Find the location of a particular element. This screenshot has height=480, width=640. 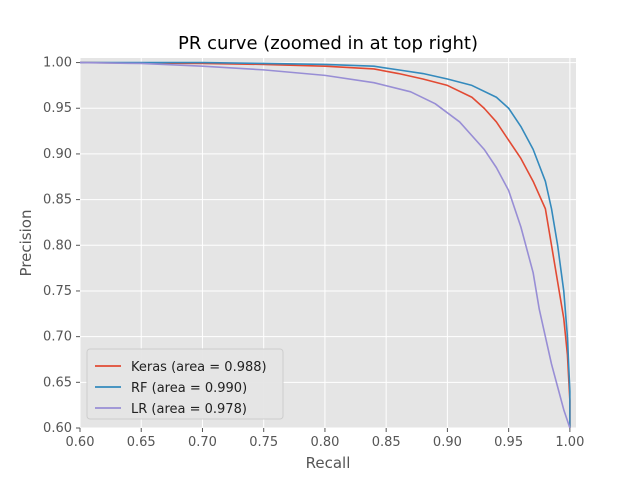

y-tick-label: 0.90 is located at coordinates (57, 154).